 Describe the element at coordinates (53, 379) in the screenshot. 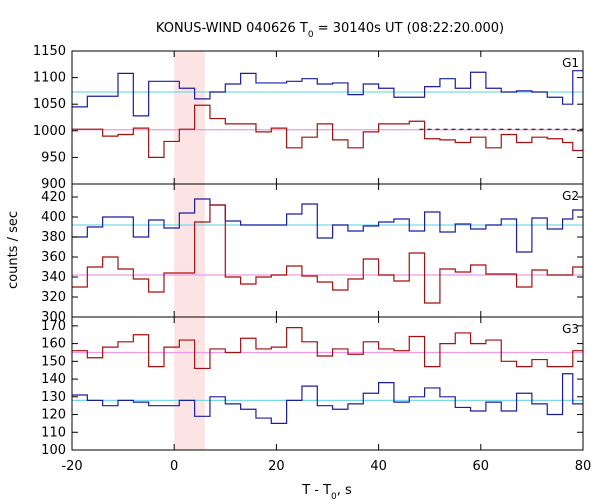

I see `panel-G3-y-tick-label: 140` at that location.